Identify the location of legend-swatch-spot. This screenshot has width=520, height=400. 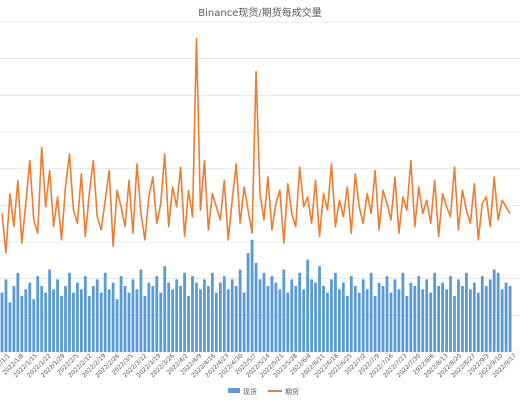
(234, 390).